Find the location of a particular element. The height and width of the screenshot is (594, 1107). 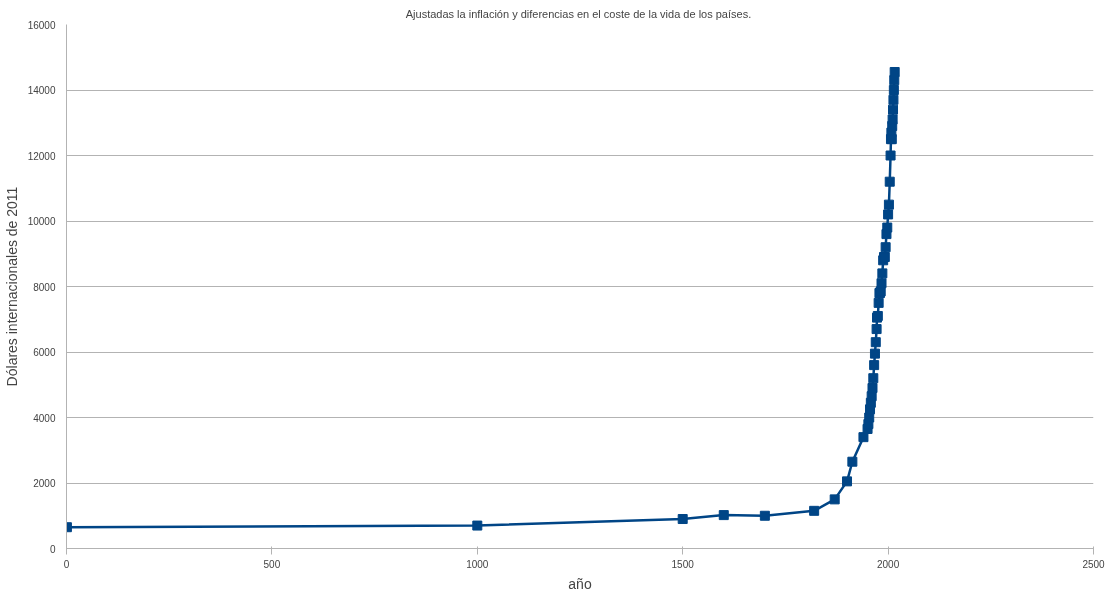

y-tick-label: 16000 is located at coordinates (41, 25).